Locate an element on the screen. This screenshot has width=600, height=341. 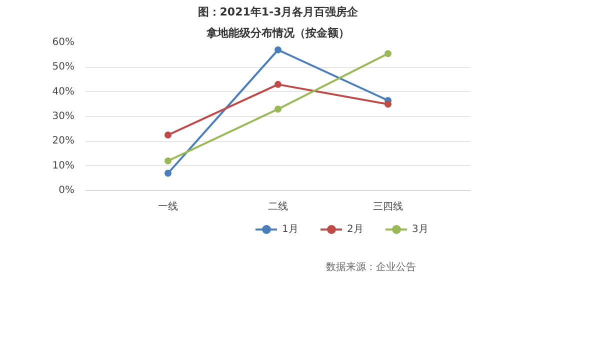
legend-label: 2月 is located at coordinates (355, 229).